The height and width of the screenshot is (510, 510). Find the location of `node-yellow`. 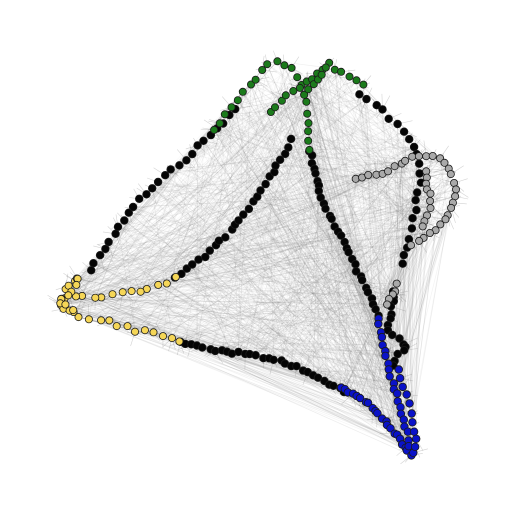

node-yellow is located at coordinates (65, 304).